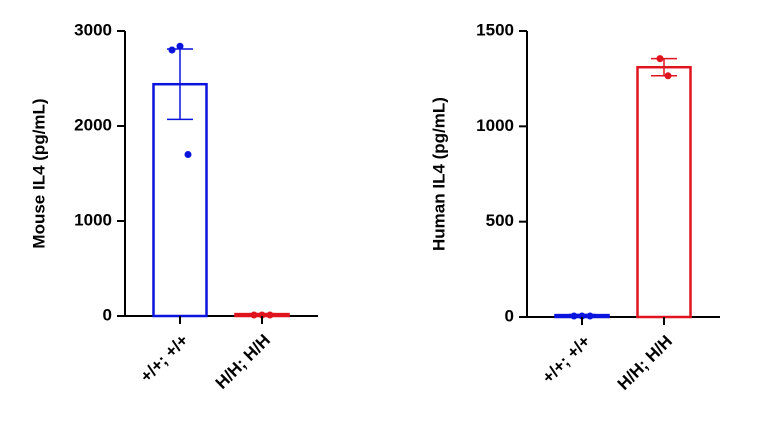  What do you see at coordinates (93, 29) in the screenshot?
I see `y-tick-label: 3000` at bounding box center [93, 29].